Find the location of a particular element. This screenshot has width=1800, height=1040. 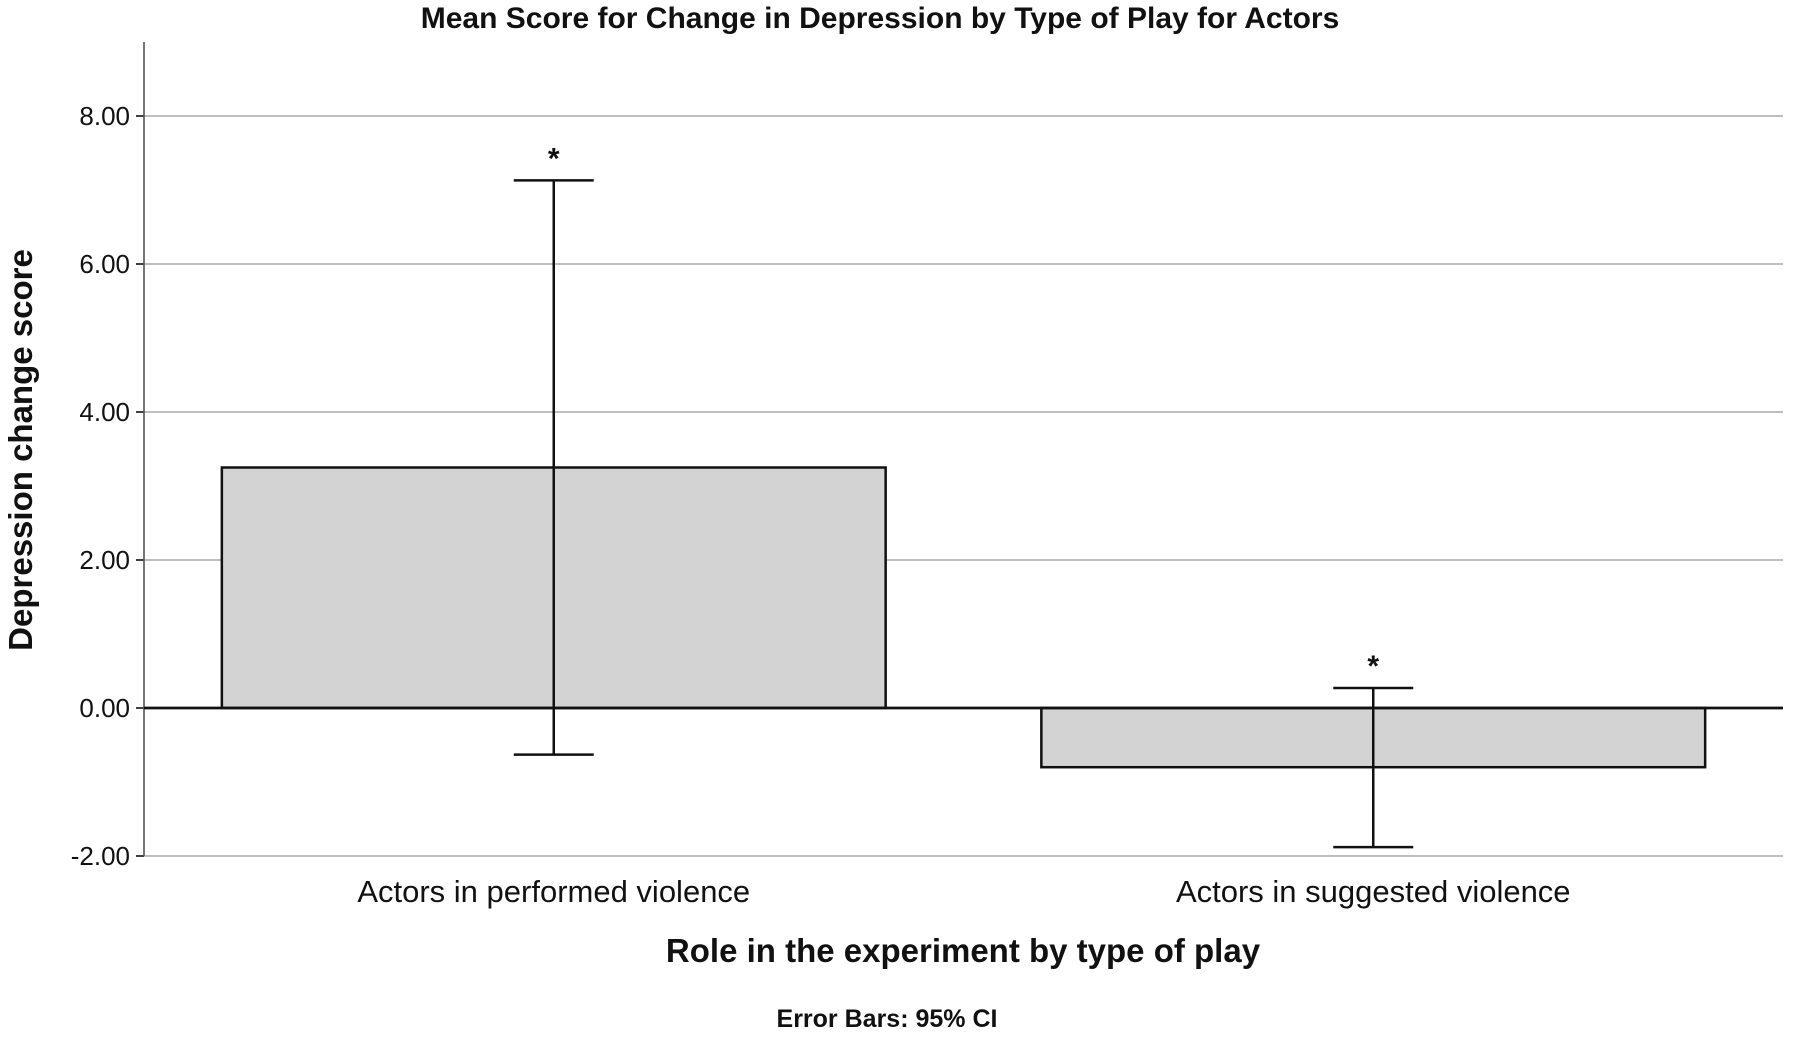

error-bars-note: Error Bars: 95% CI is located at coordinates (887, 1019).